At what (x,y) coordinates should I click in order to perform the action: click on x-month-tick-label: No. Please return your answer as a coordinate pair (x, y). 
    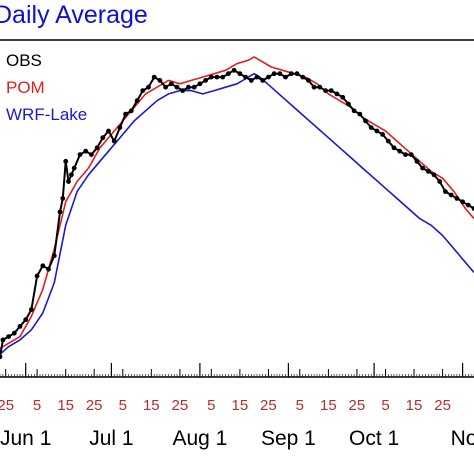
    Looking at the image, I should click on (462, 438).